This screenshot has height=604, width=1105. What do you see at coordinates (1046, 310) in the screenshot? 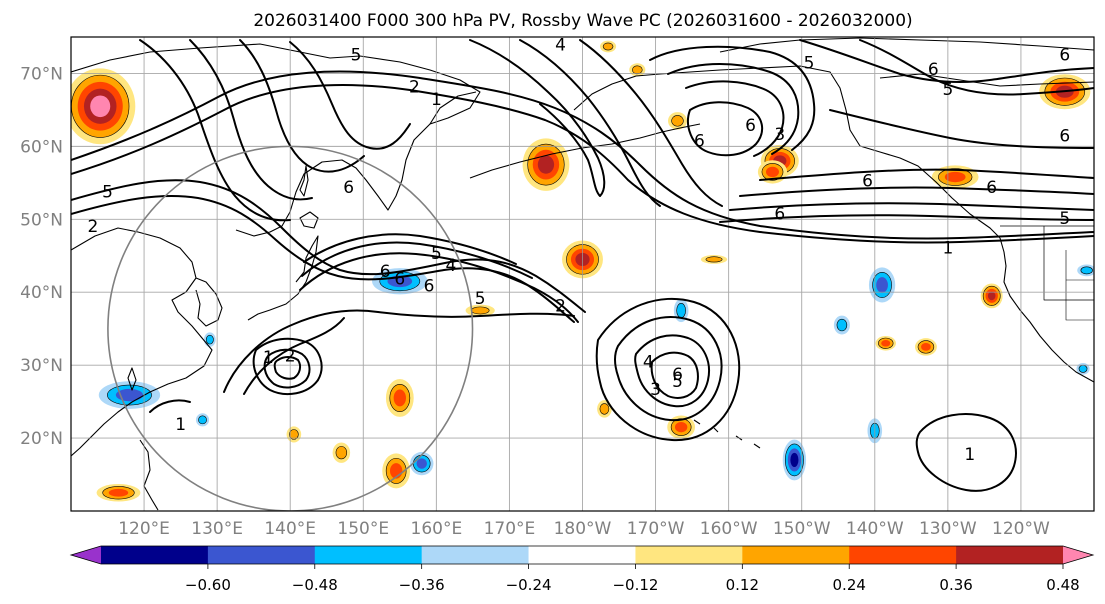
I see `coastline-north-america` at bounding box center [1046, 310].